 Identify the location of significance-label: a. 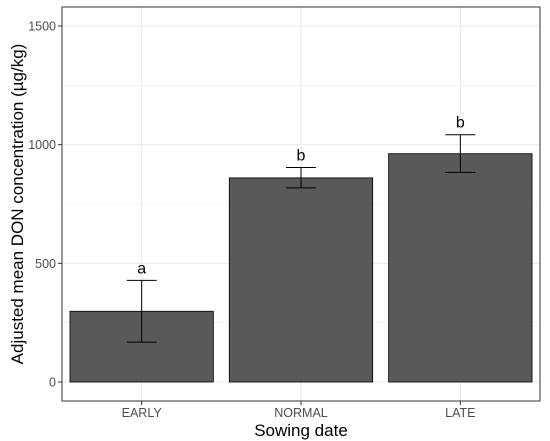
(141, 268).